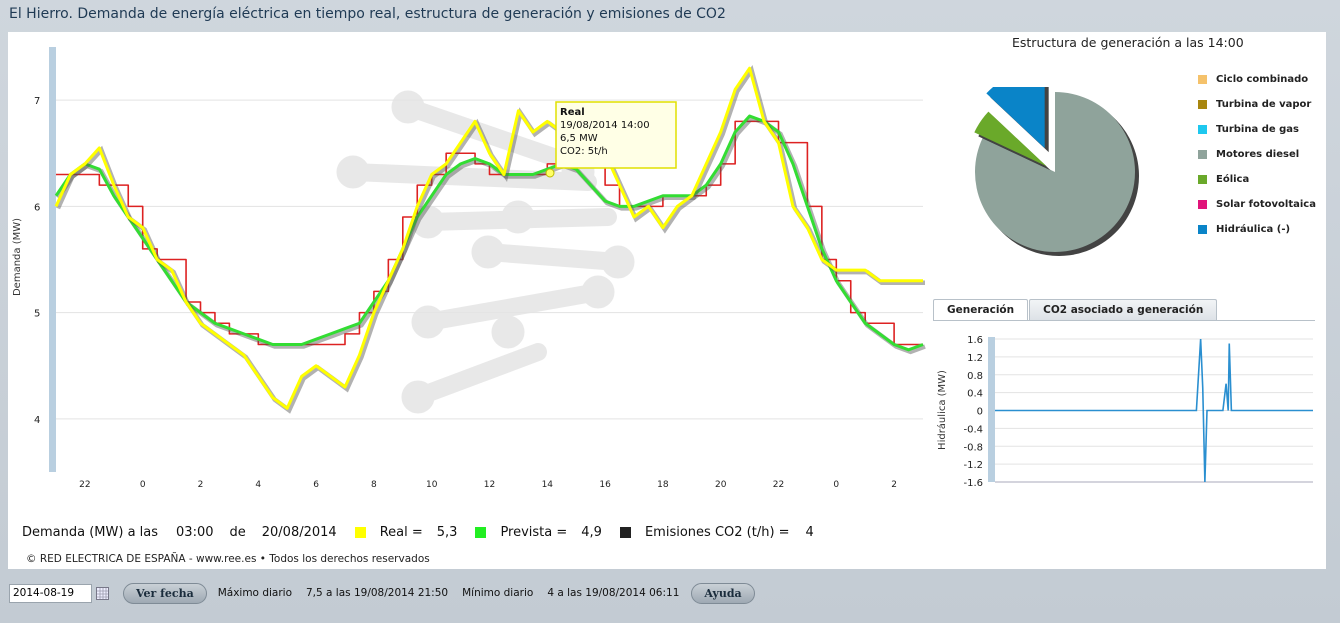 This screenshot has height=623, width=1340. What do you see at coordinates (1257, 179) in the screenshot?
I see `legend-item: Eólica` at bounding box center [1257, 179].